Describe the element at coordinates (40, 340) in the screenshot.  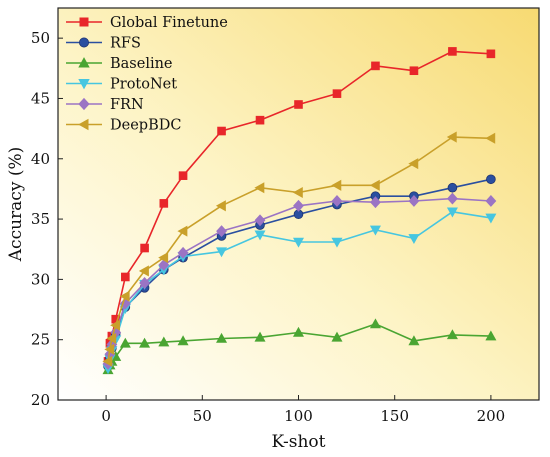
I see `y-tick-label: 25` at that location.